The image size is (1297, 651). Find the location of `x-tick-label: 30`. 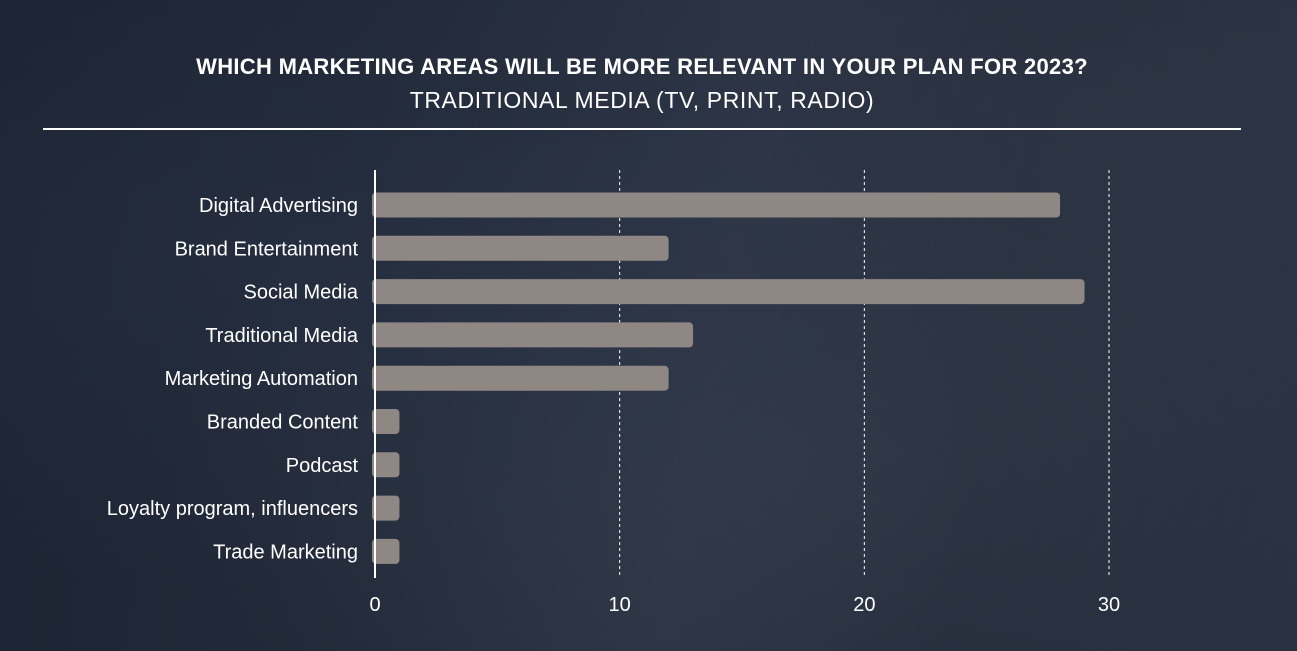

x-tick-label: 30 is located at coordinates (1109, 605).